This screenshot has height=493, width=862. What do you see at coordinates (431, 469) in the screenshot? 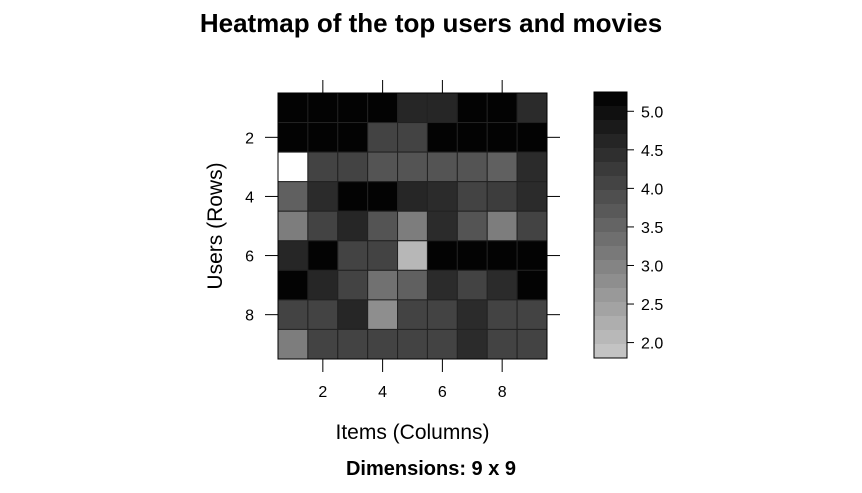
I see `dimensions-caption: Dimensions: 9 x 9` at bounding box center [431, 469].